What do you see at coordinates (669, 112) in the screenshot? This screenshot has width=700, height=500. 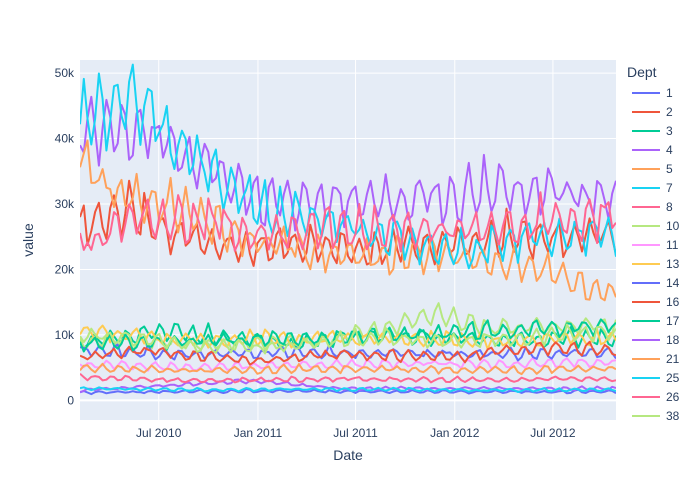 I see `legend-entry-label: 2` at bounding box center [669, 112].